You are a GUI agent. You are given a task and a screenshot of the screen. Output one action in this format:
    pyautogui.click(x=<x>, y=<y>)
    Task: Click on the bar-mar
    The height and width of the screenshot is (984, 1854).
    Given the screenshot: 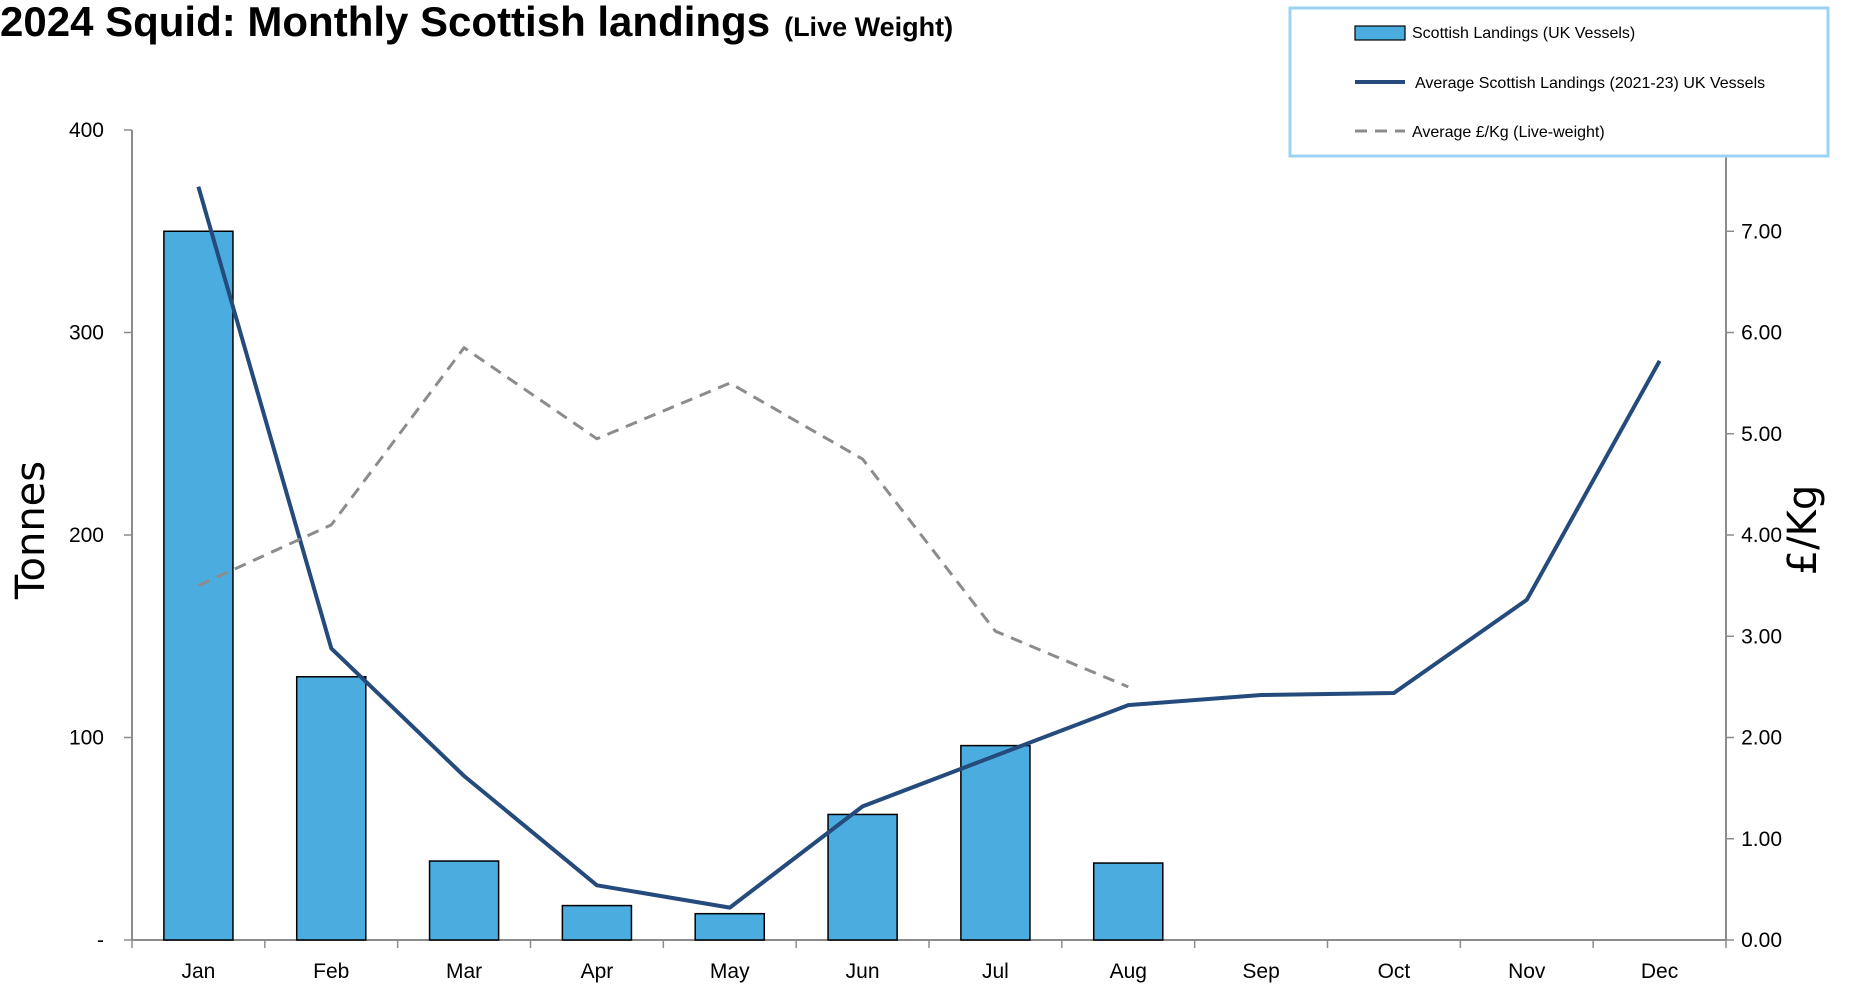 What is the action you would take?
    pyautogui.click(x=464, y=900)
    